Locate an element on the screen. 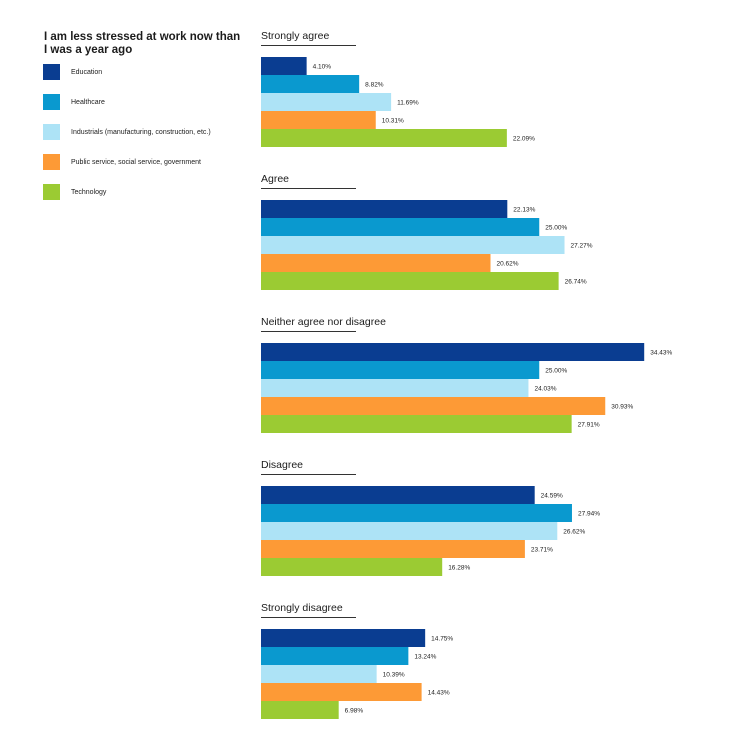 Image resolution: width=733 pixels, height=750 pixels. legend-item: Technology is located at coordinates (74, 192).